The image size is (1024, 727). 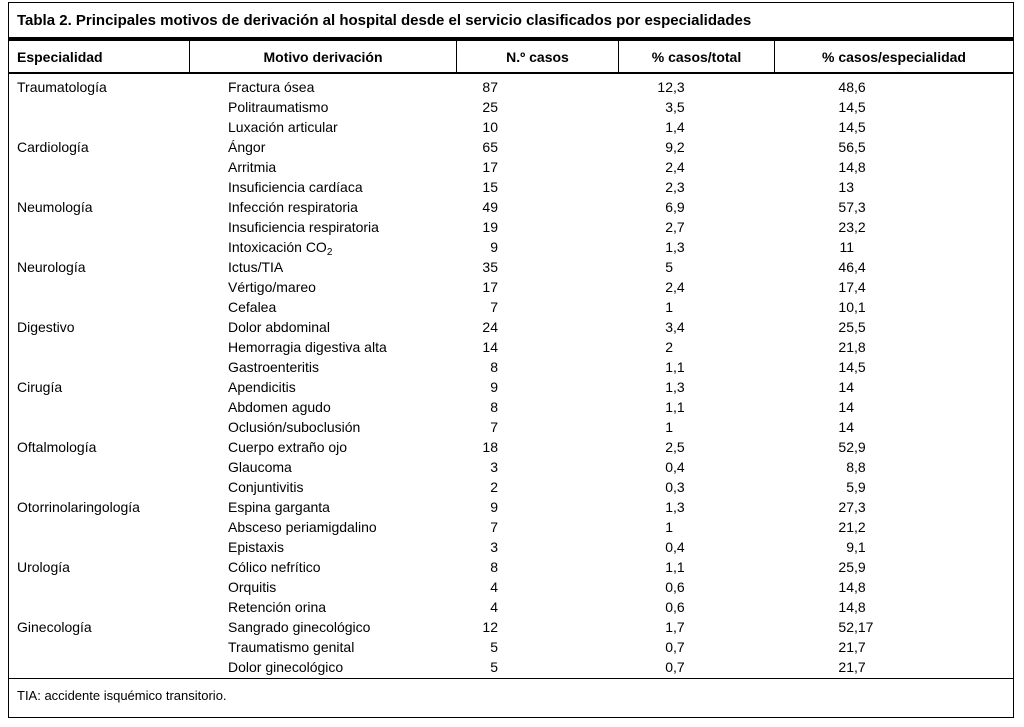 I want to click on cell-motivo: Arritmia, so click(x=252, y=167).